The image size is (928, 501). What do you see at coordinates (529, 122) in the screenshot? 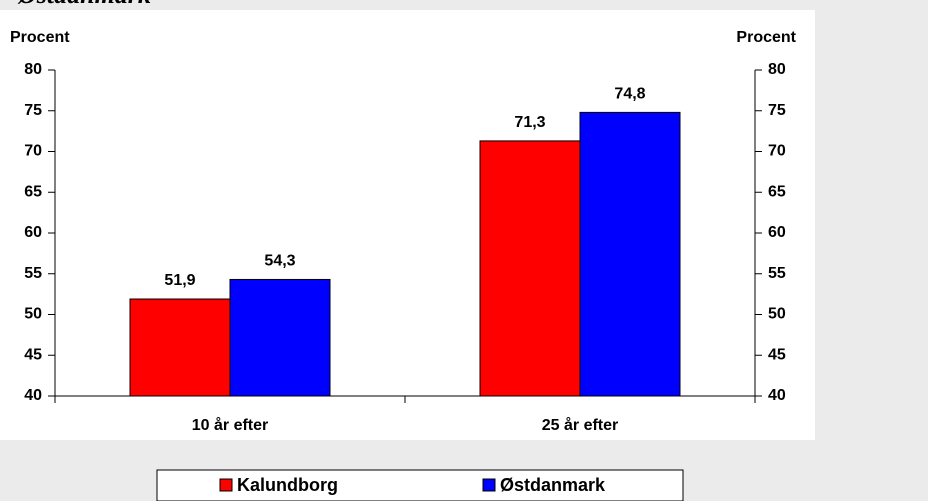
I see `value-label: 71,3` at bounding box center [529, 122].